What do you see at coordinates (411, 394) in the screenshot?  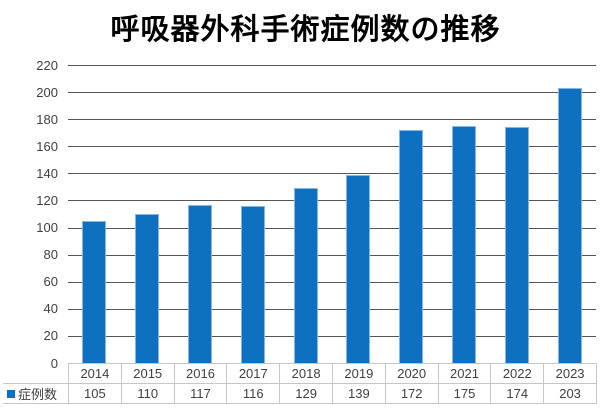 I see `value-label-2020: 172` at bounding box center [411, 394].